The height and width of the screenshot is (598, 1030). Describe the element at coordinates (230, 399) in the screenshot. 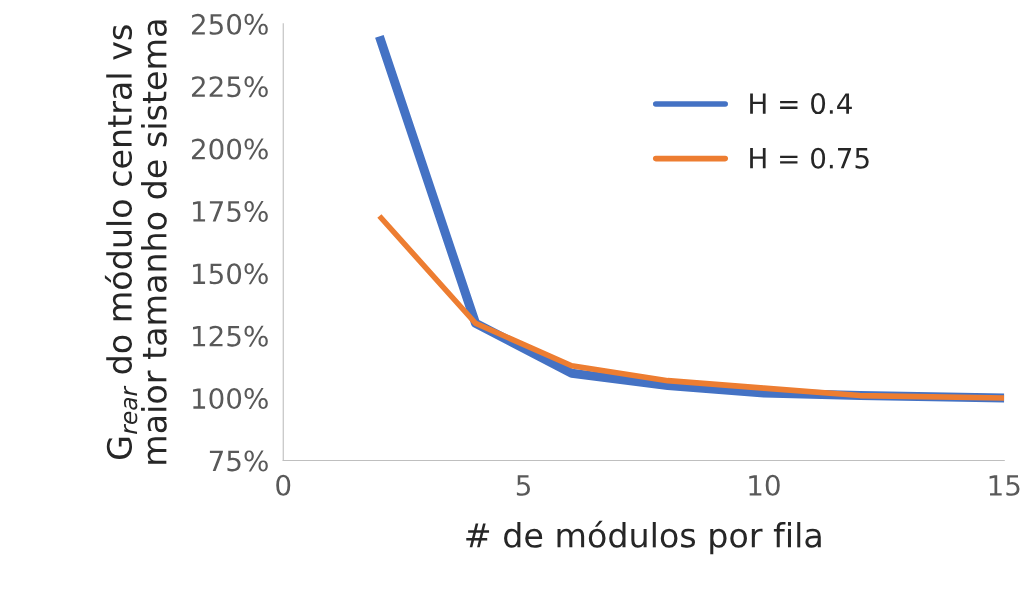

I see `y-tick-label: 100%` at that location.